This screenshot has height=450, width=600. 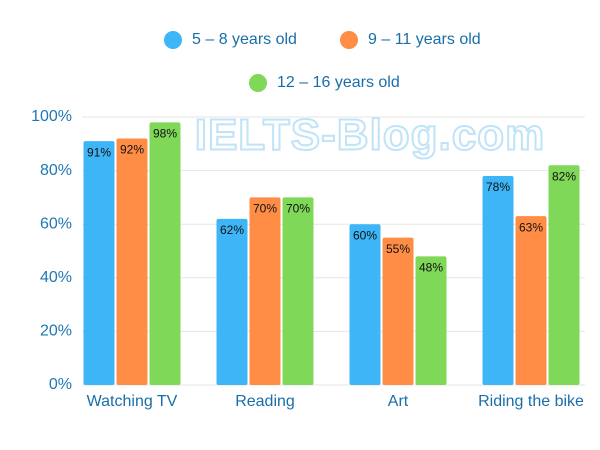 I want to click on legend-label: 9 – 11 years old, so click(x=424, y=39).